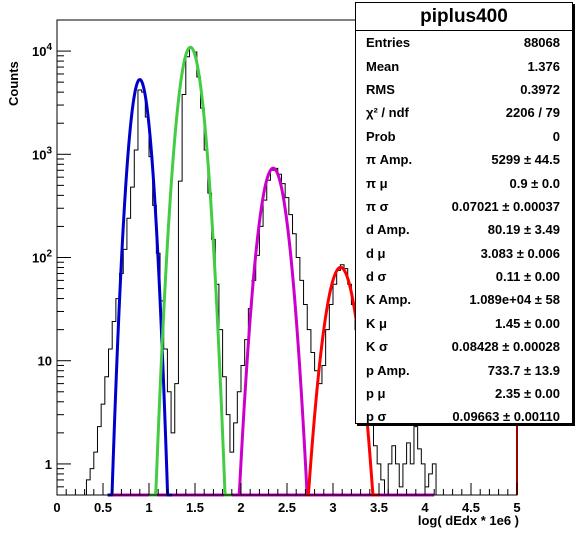 The image size is (575, 551). Describe the element at coordinates (464, 42) in the screenshot. I see `stats-row: Entries 88068` at that location.